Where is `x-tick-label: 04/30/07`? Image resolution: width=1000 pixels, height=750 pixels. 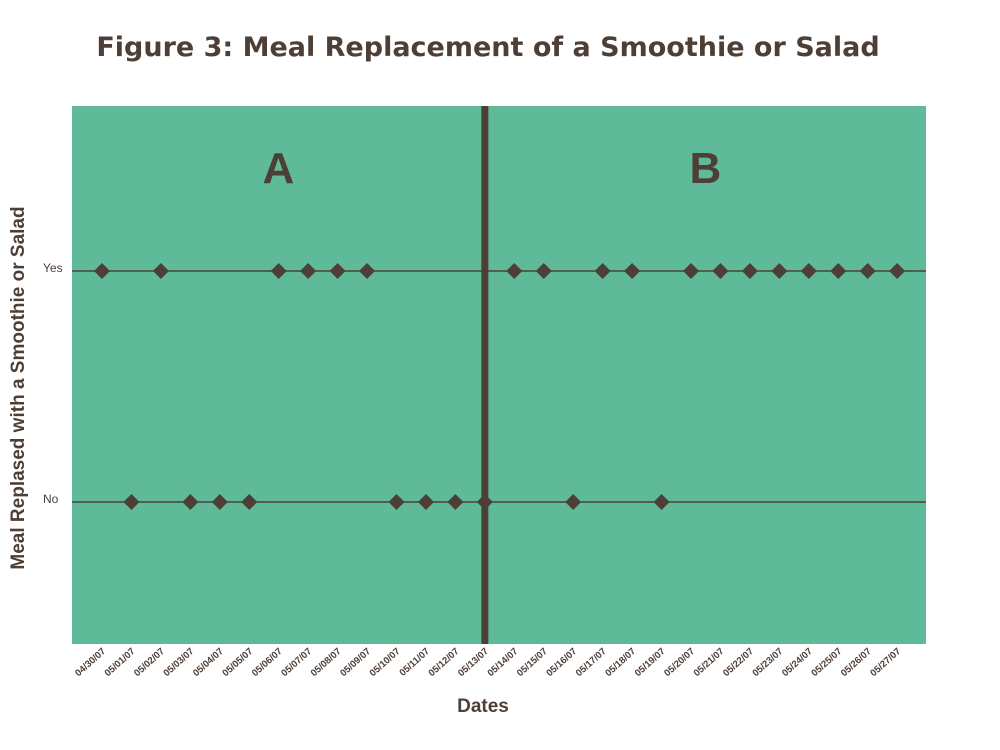
x-tick-label: 04/30/07 is located at coordinates (90, 662).